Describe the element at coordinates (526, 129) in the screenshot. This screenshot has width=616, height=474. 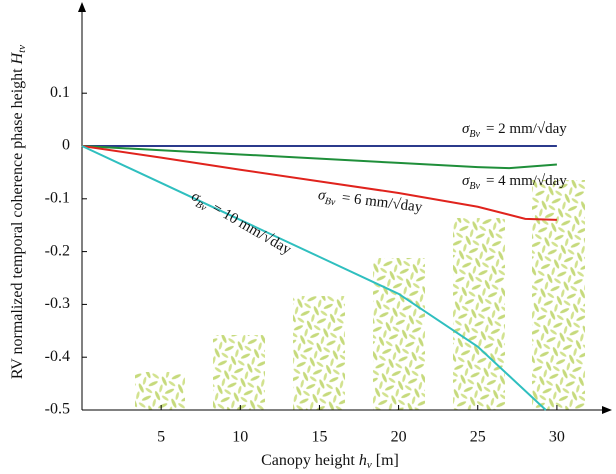
I see `label-text: = 2 mm/√day` at that location.